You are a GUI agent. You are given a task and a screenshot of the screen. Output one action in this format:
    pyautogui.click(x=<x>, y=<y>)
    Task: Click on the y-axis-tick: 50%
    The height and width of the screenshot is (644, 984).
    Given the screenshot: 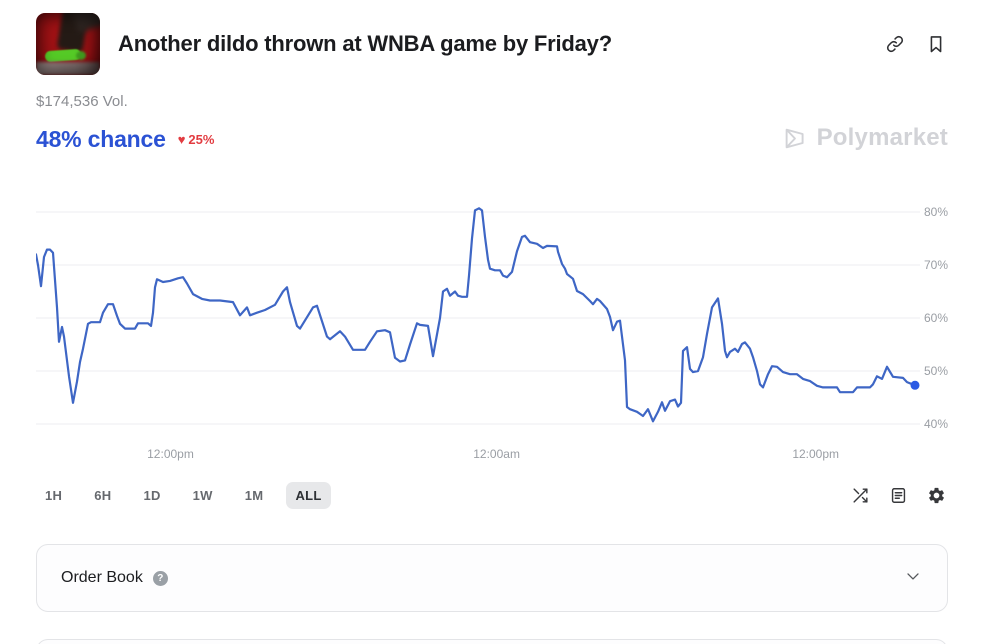 What is the action you would take?
    pyautogui.click(x=936, y=371)
    